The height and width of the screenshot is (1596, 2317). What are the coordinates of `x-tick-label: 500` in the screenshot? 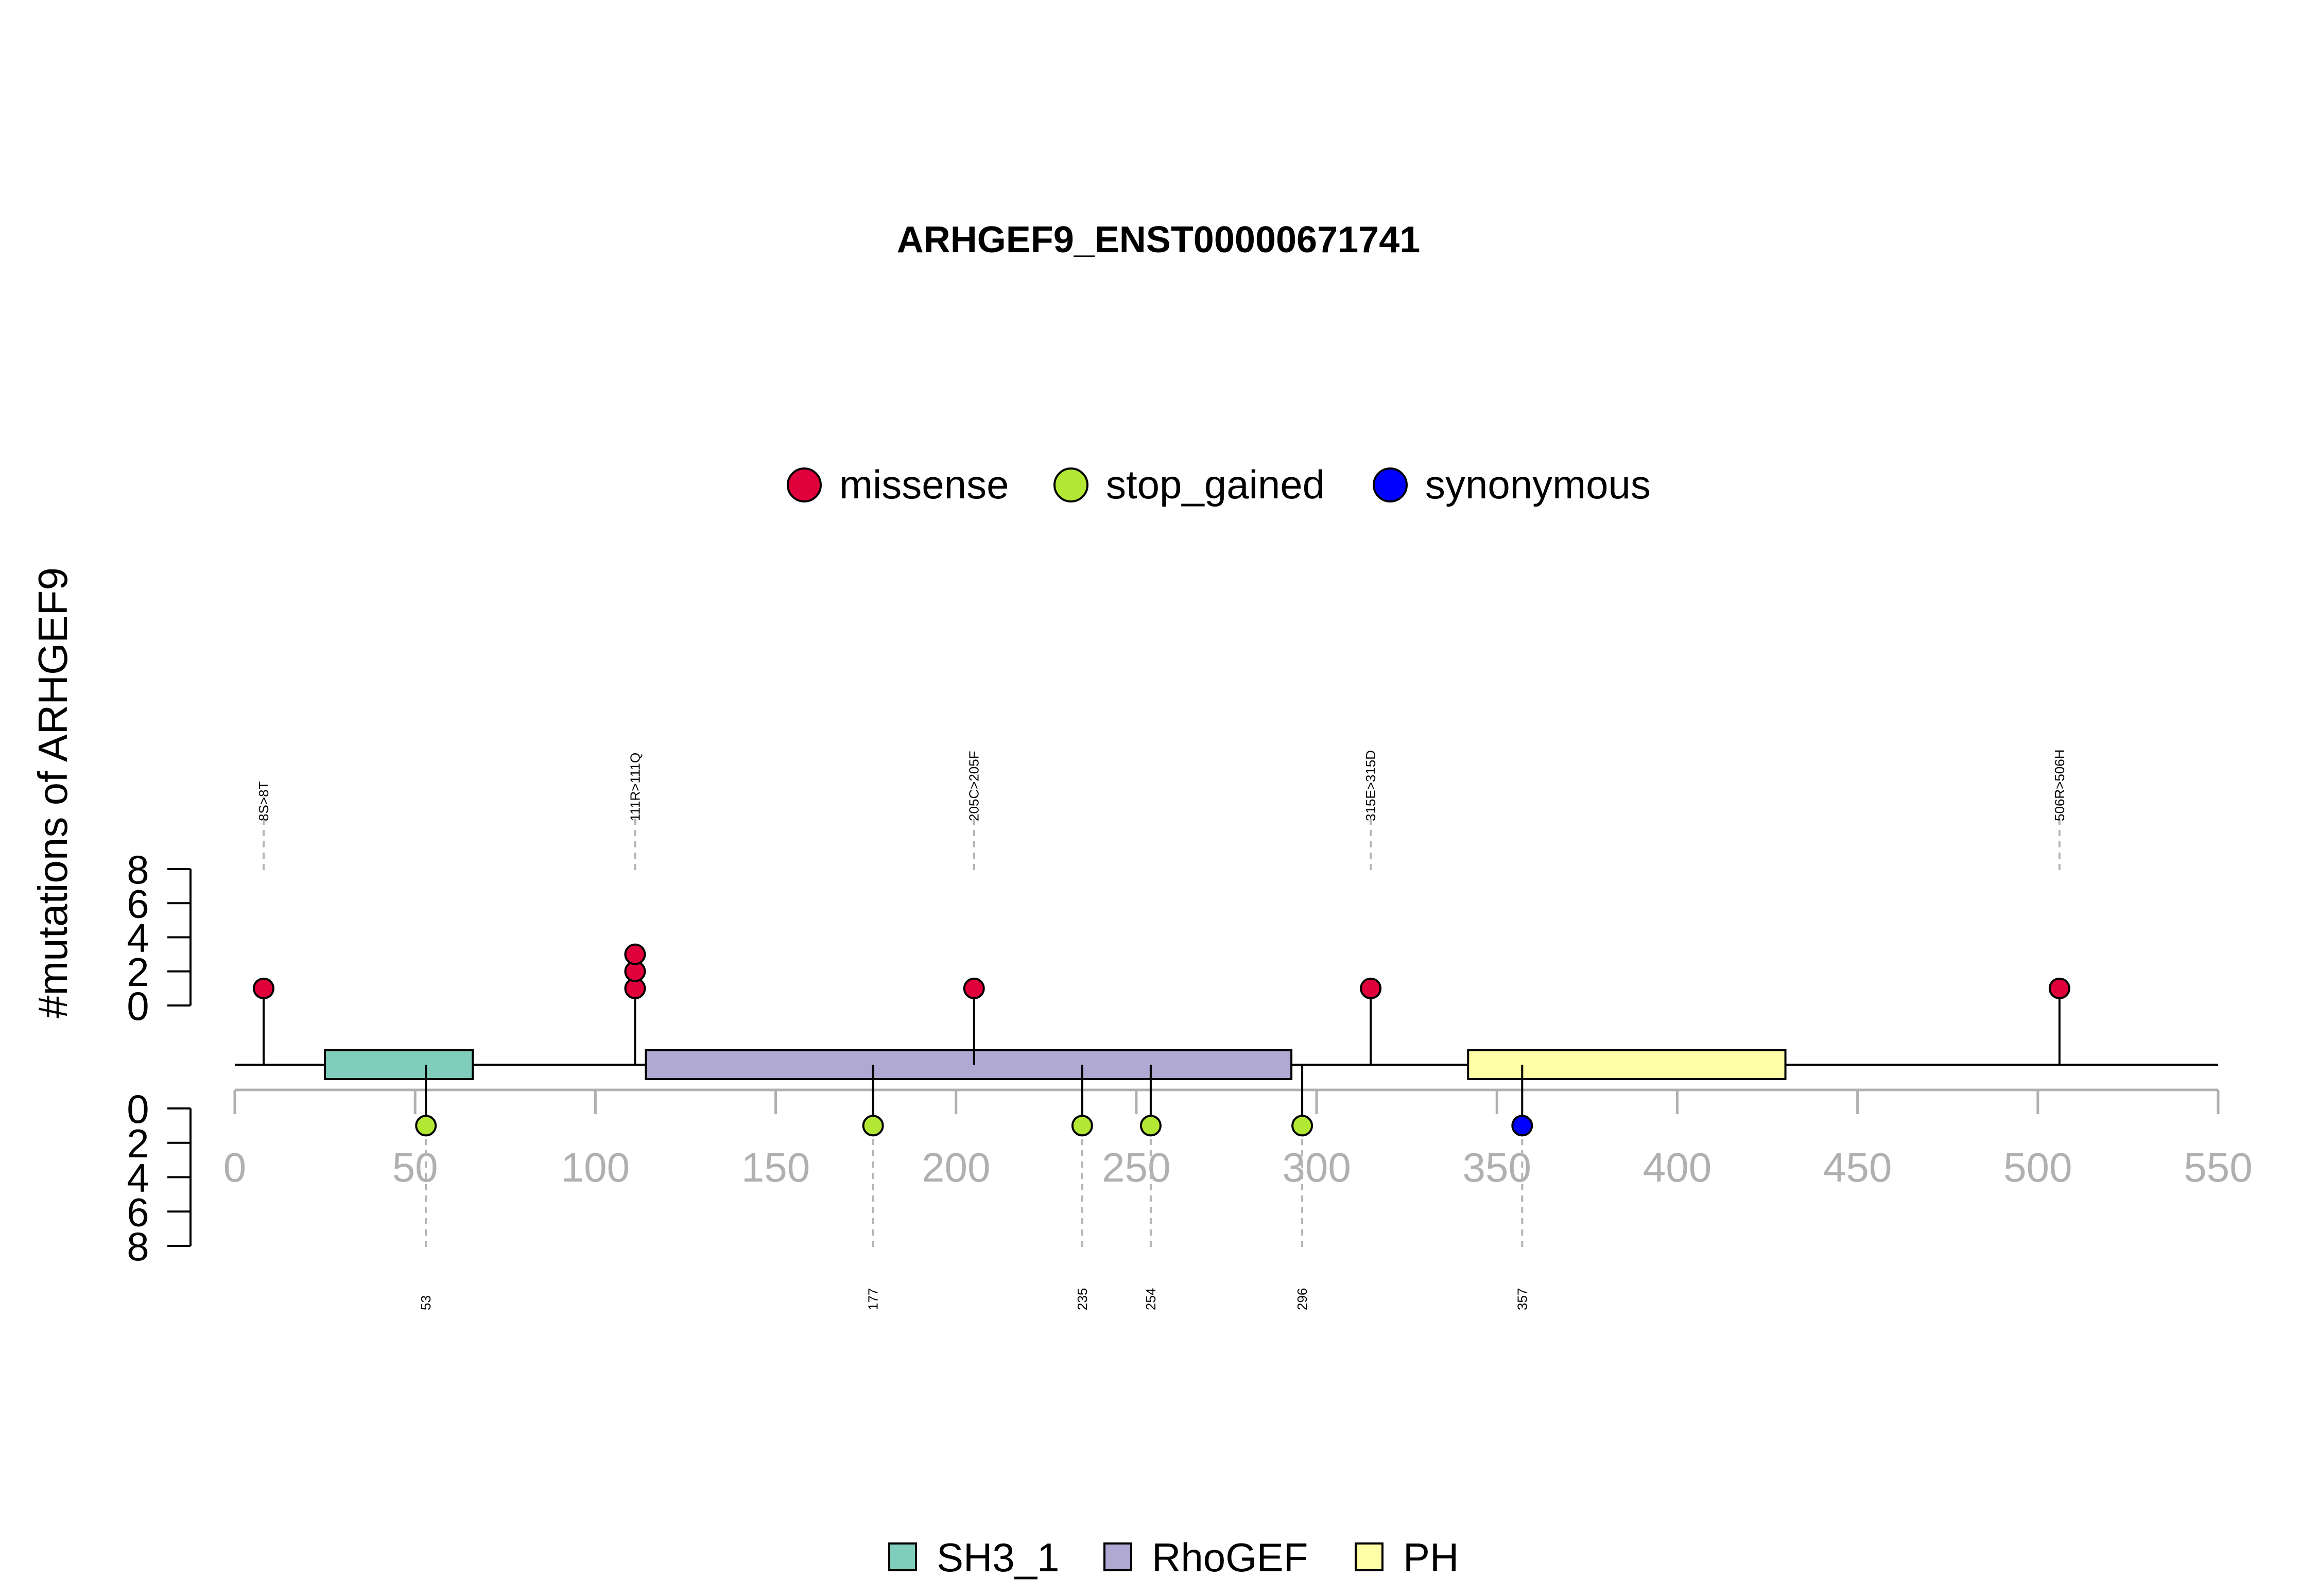 It's located at (2037, 1167).